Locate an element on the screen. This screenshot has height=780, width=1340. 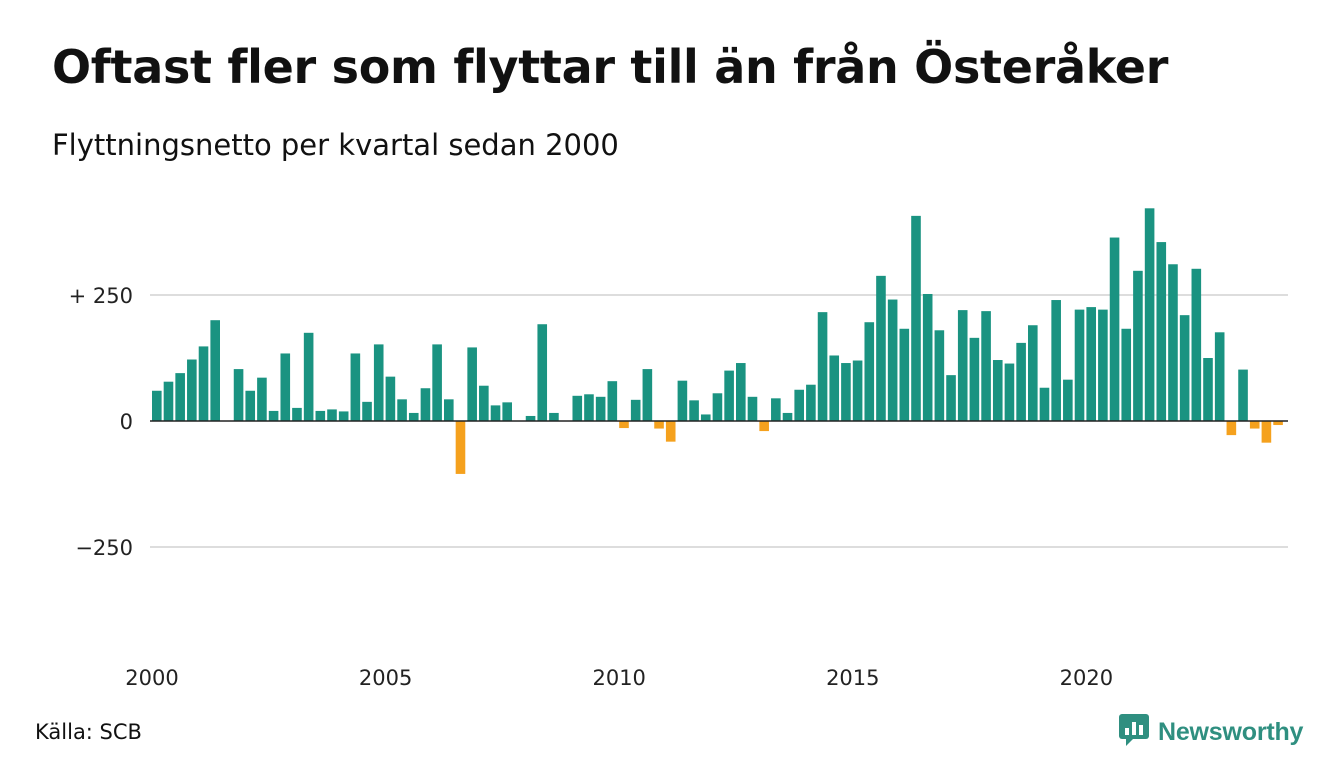
brand-logo: Newsworthy is located at coordinates (1210, 732).